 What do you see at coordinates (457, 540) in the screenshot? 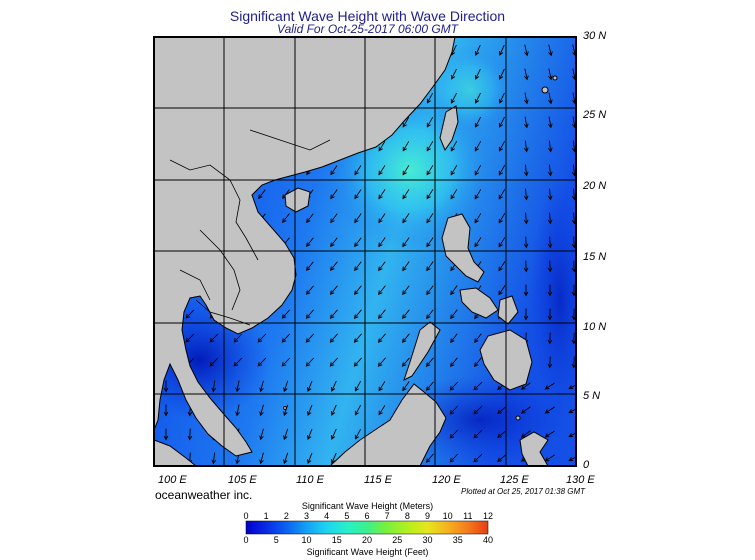
I see `feet-tick: 35` at bounding box center [457, 540].